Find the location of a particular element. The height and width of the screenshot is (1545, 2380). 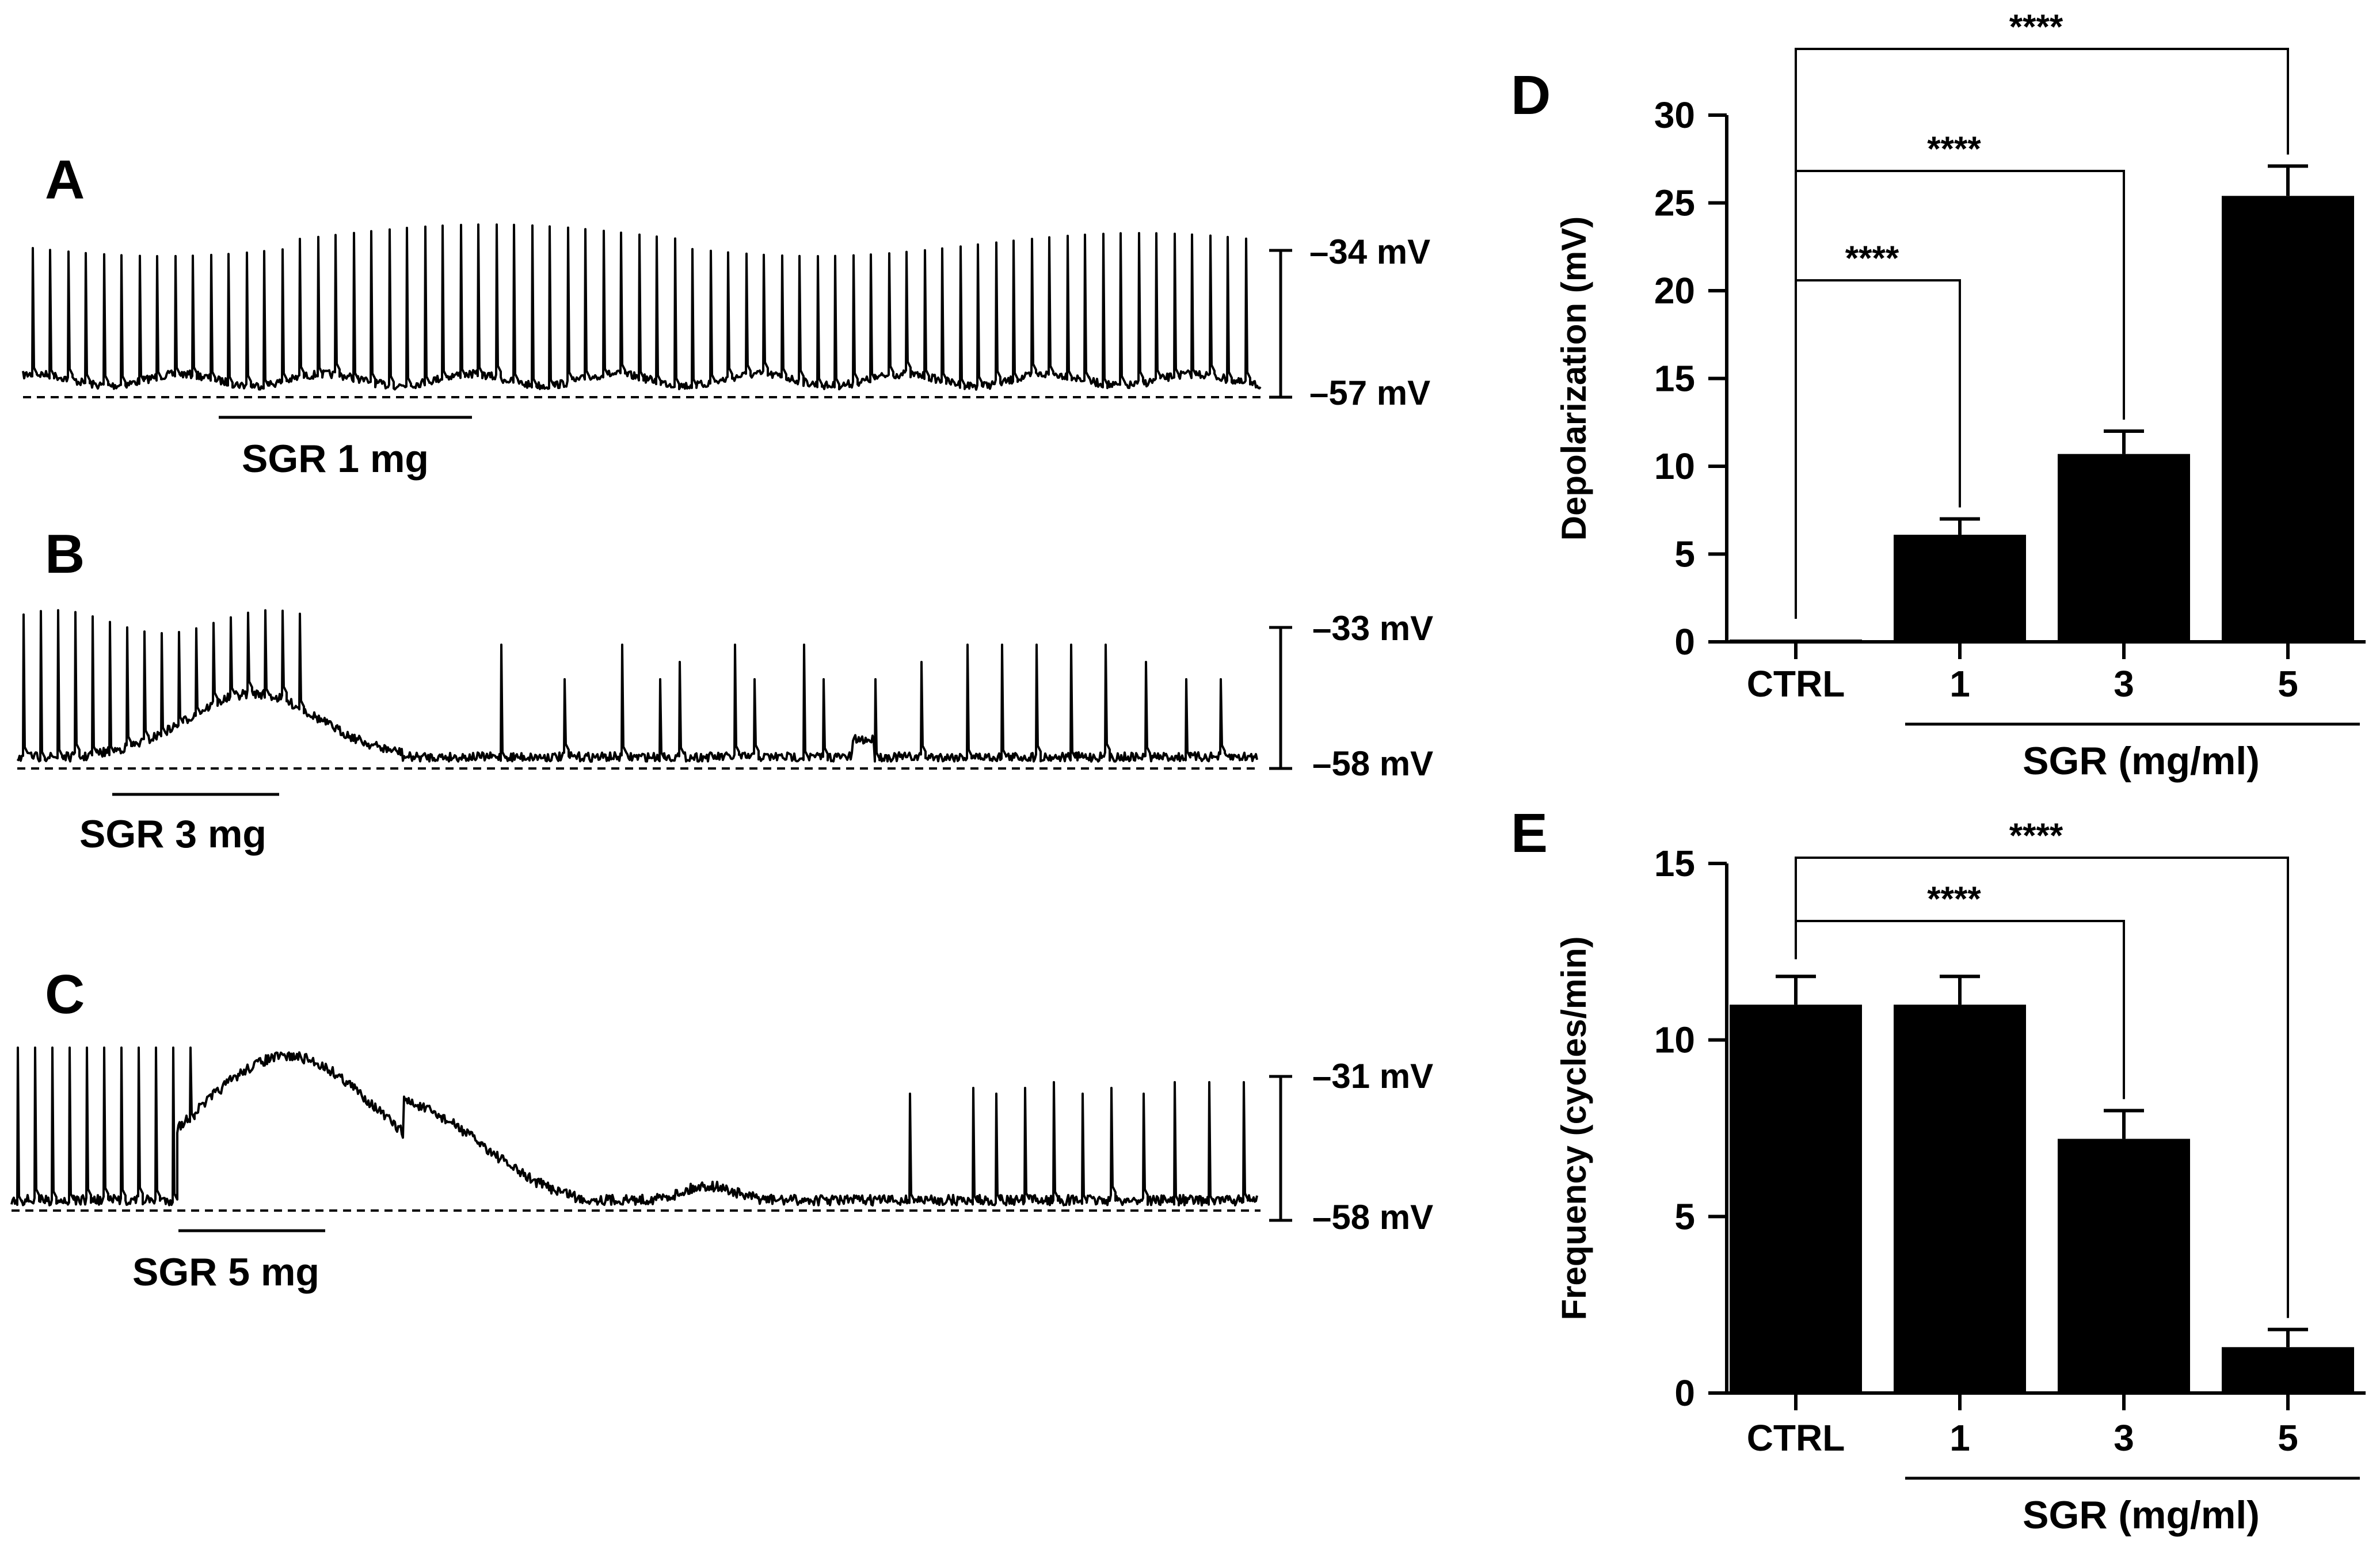

voltage-bottom-b: –58 mV is located at coordinates (1372, 763).